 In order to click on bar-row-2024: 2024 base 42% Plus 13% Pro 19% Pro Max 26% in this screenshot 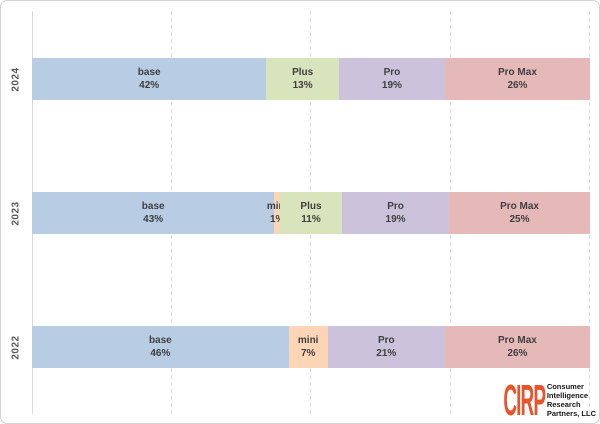, I will do `click(300, 79)`.